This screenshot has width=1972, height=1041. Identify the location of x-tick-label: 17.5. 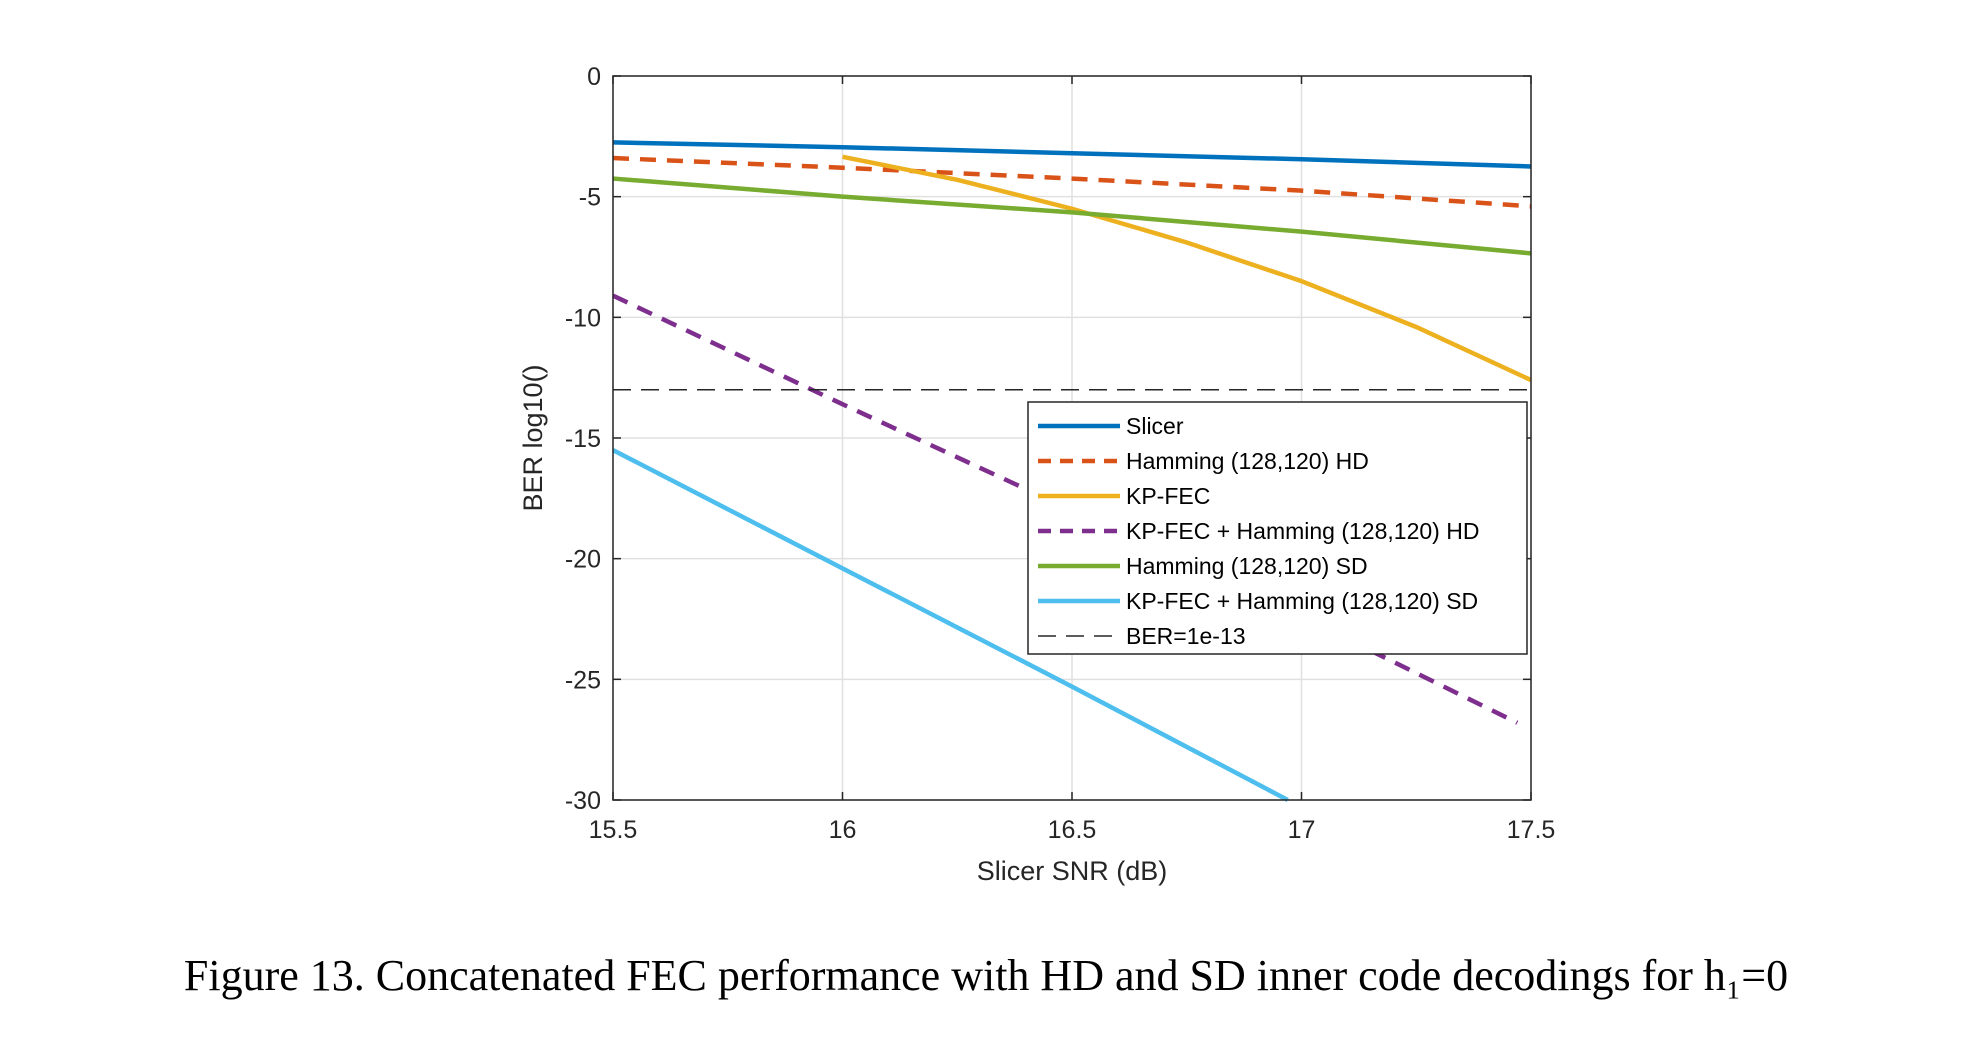
(1531, 830).